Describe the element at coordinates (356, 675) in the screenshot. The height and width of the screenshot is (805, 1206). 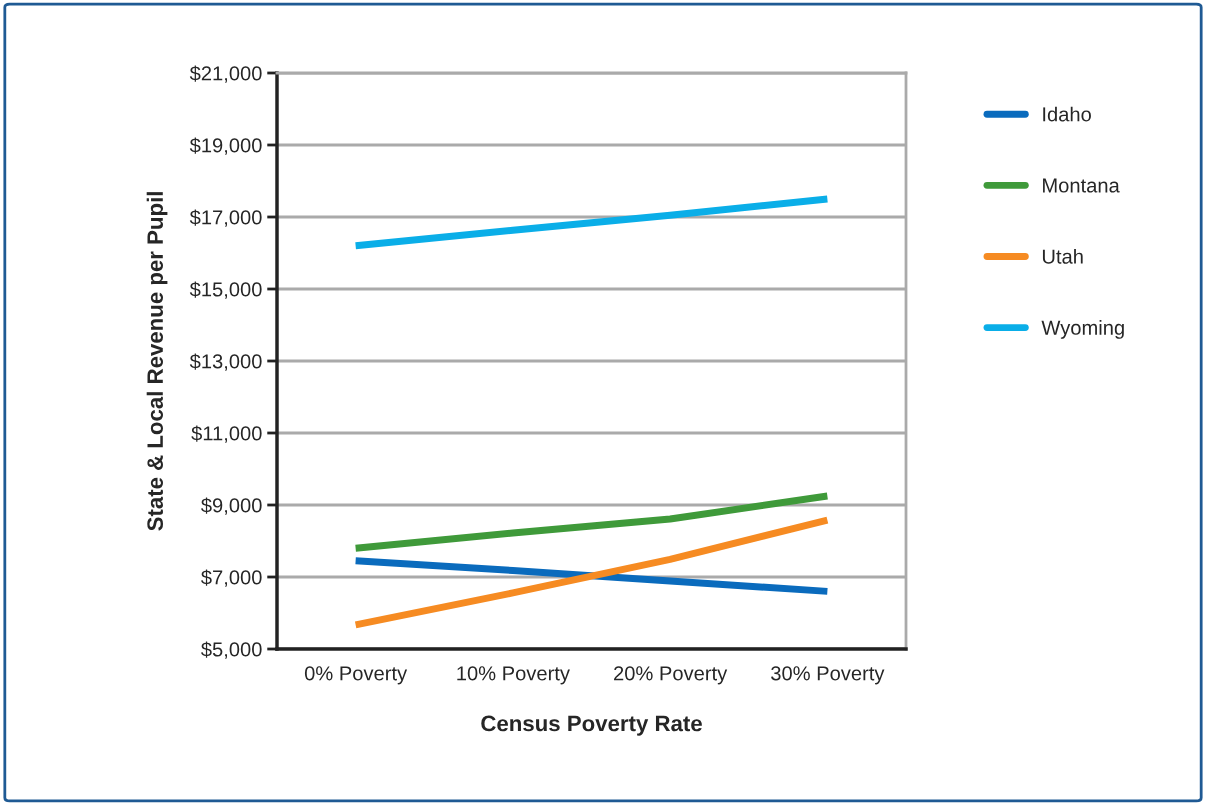
I see `x-tick-label: 0% Poverty` at that location.